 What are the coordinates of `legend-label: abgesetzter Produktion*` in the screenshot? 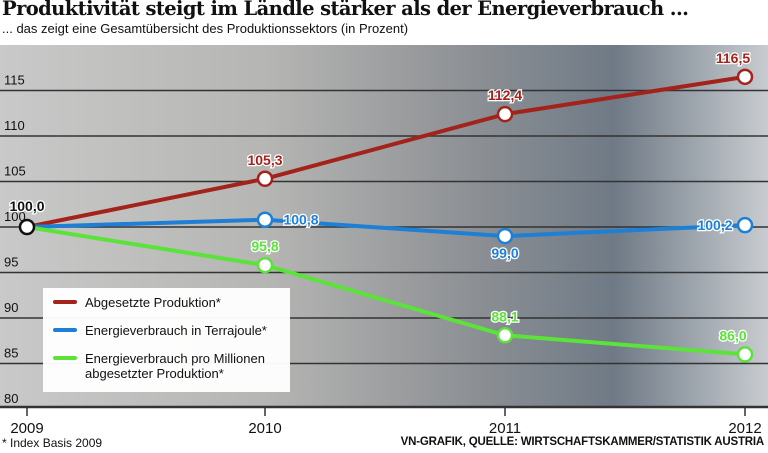 It's located at (154, 373).